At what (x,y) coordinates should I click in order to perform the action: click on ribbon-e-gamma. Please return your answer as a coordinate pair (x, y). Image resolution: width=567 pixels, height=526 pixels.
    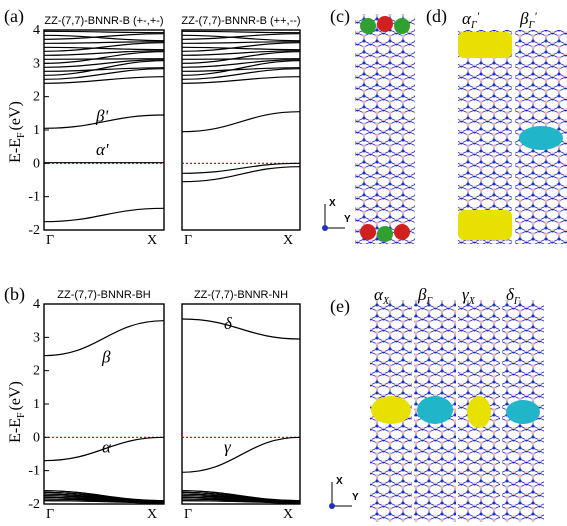
    Looking at the image, I should click on (479, 411).